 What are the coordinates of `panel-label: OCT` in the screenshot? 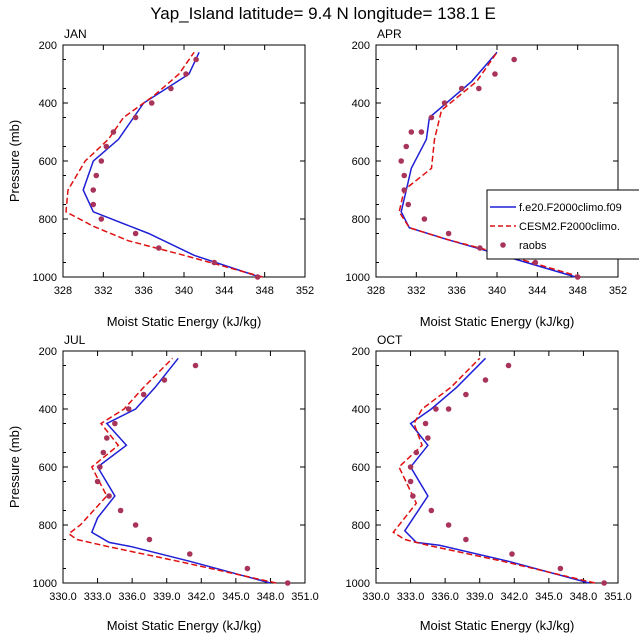 It's located at (390, 340).